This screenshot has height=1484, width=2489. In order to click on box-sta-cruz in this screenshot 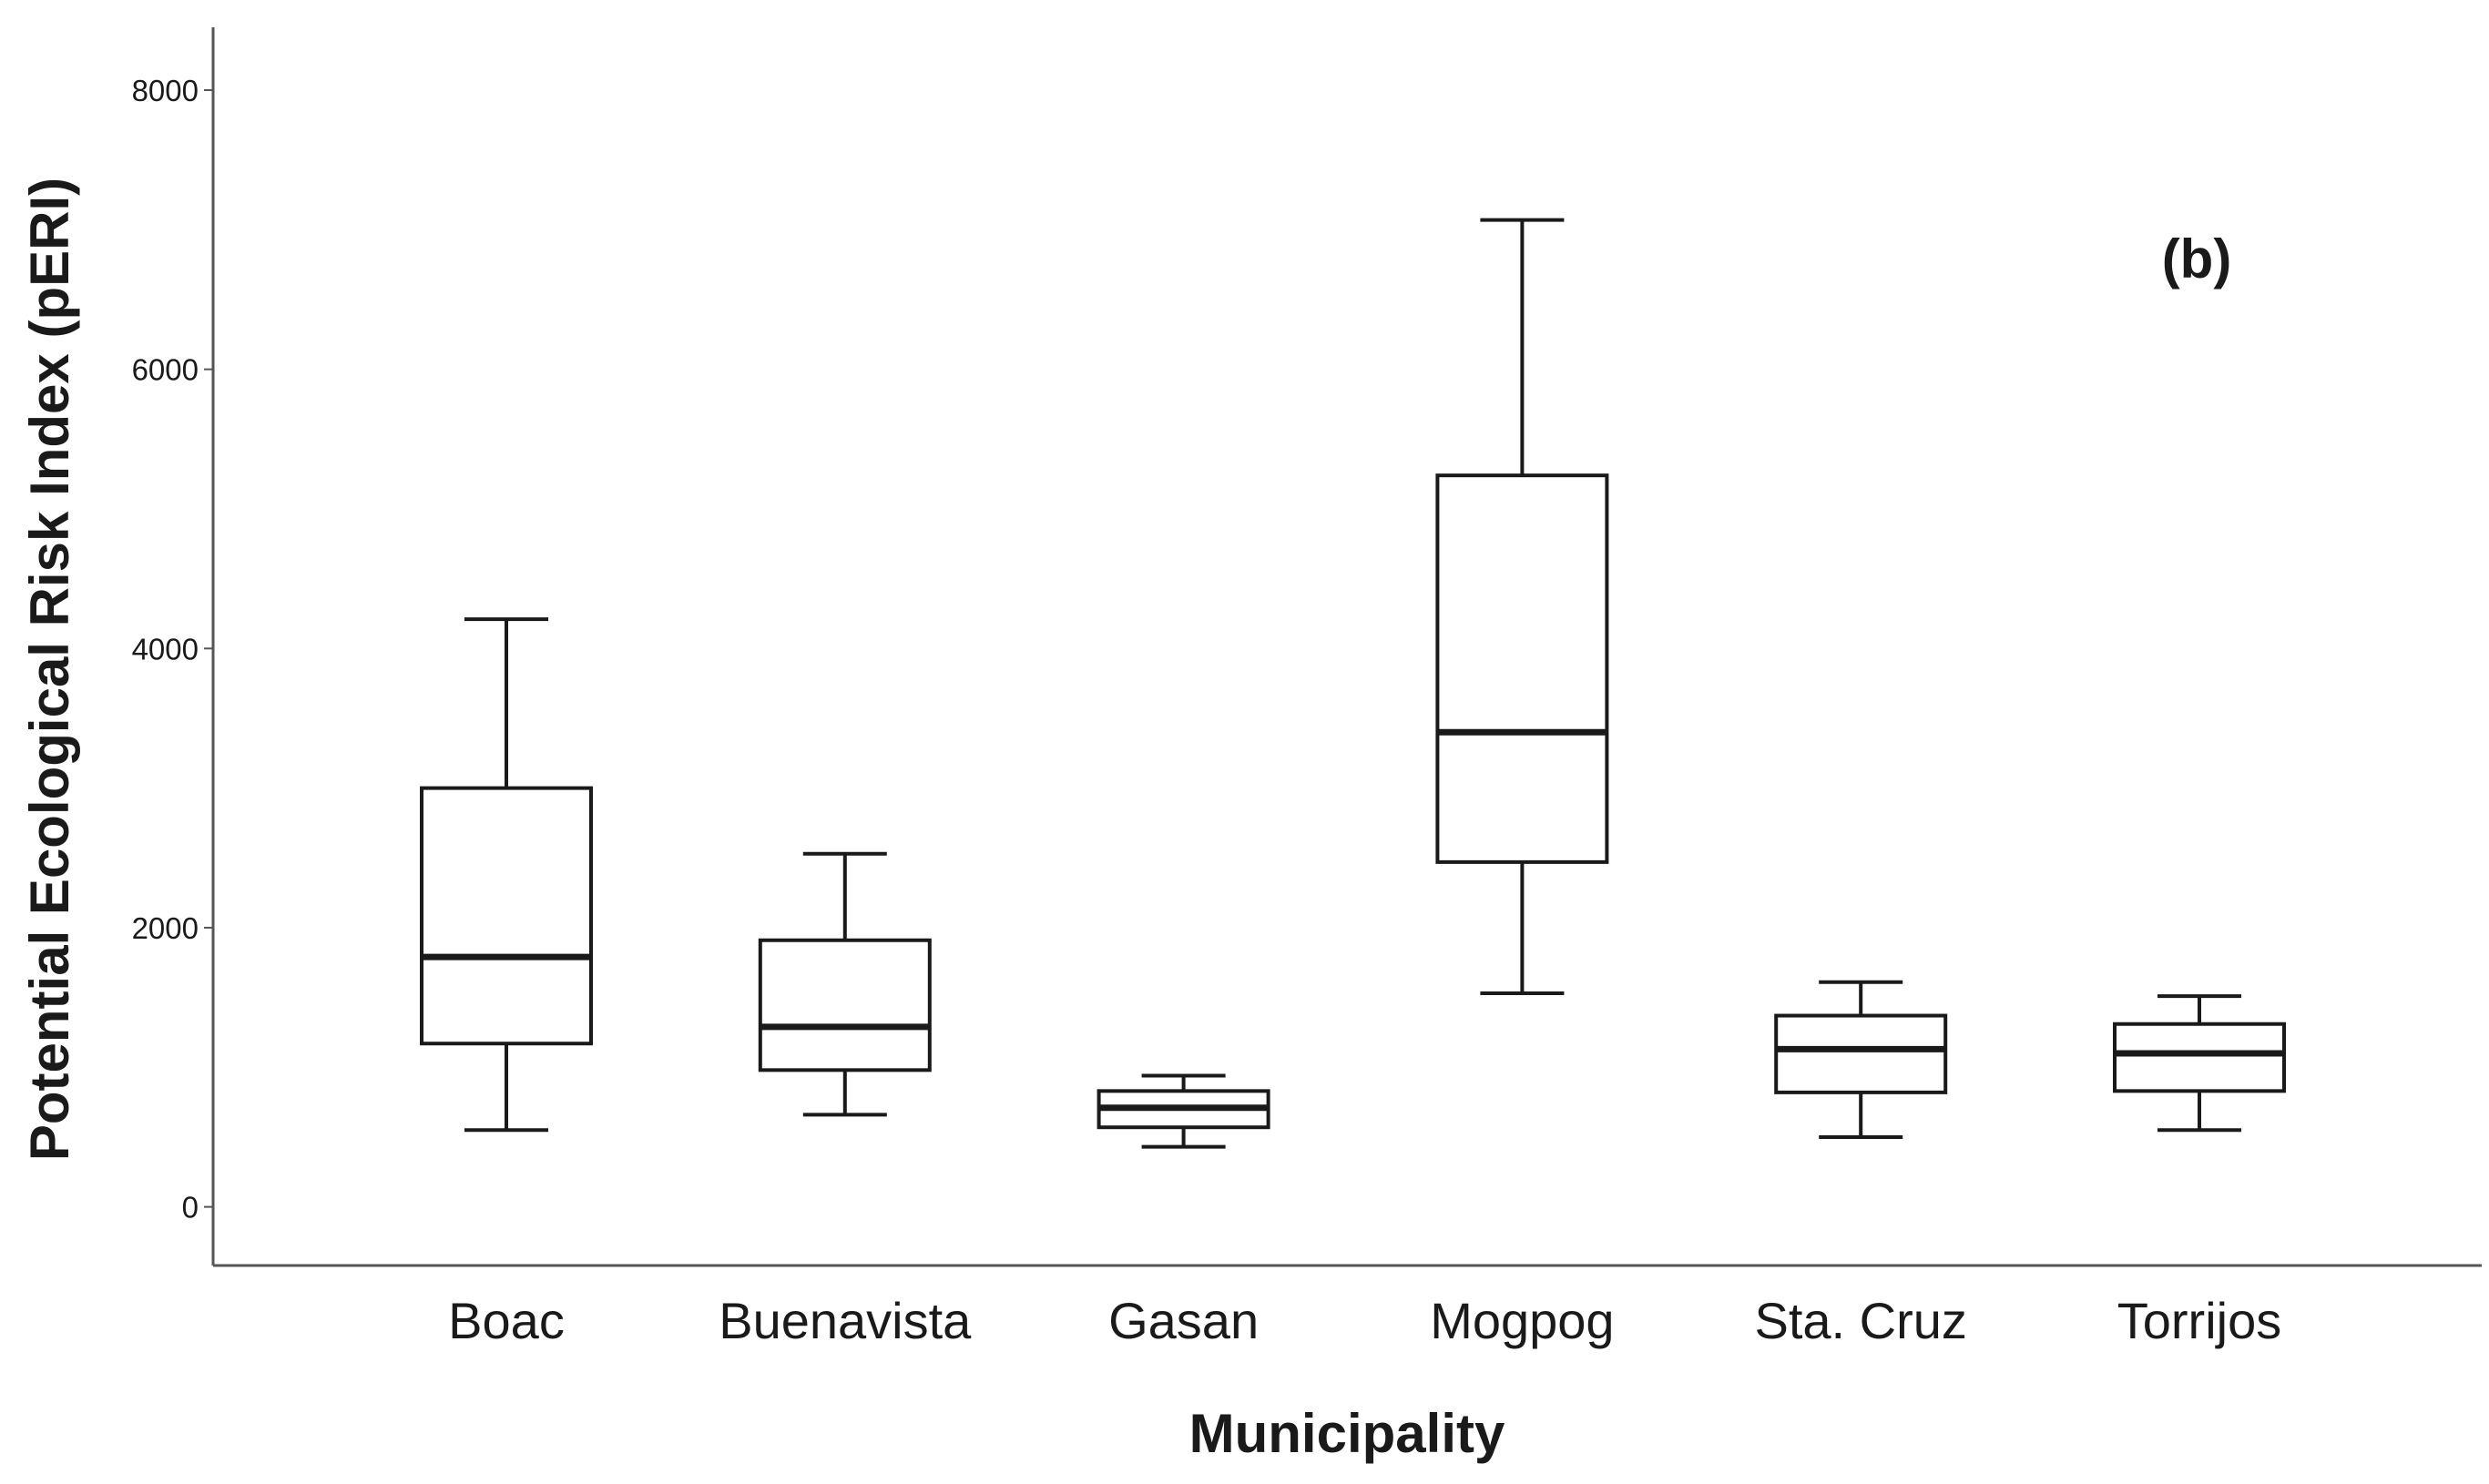, I will do `click(1861, 1059)`.